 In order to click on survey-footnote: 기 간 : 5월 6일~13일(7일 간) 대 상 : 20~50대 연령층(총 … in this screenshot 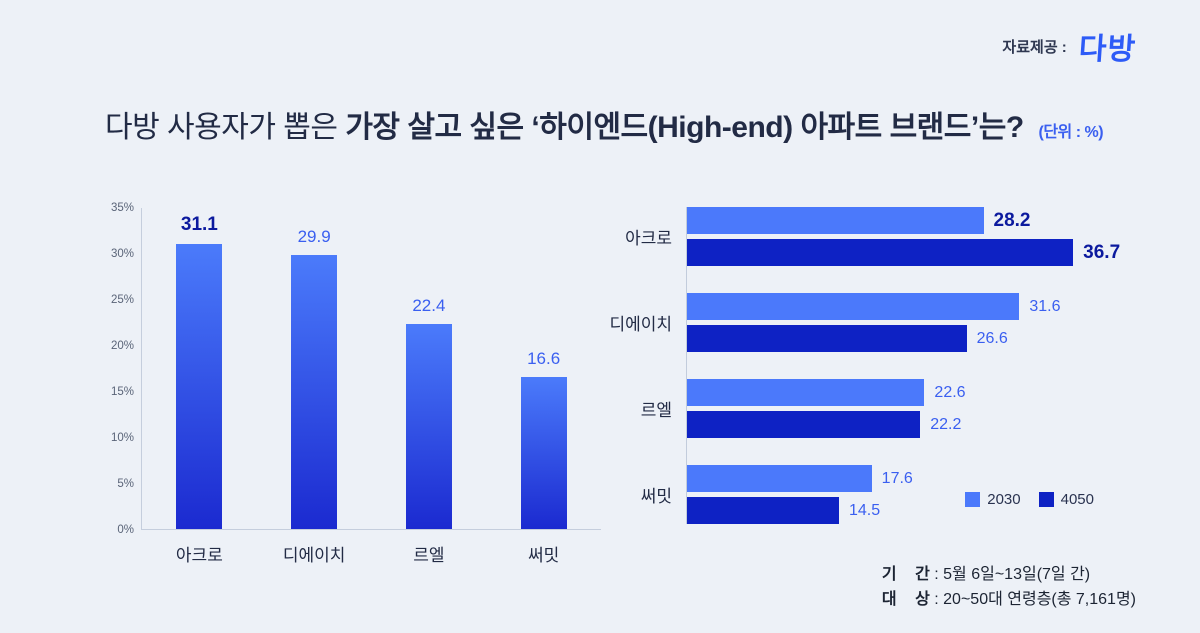, I will do `click(1009, 587)`.